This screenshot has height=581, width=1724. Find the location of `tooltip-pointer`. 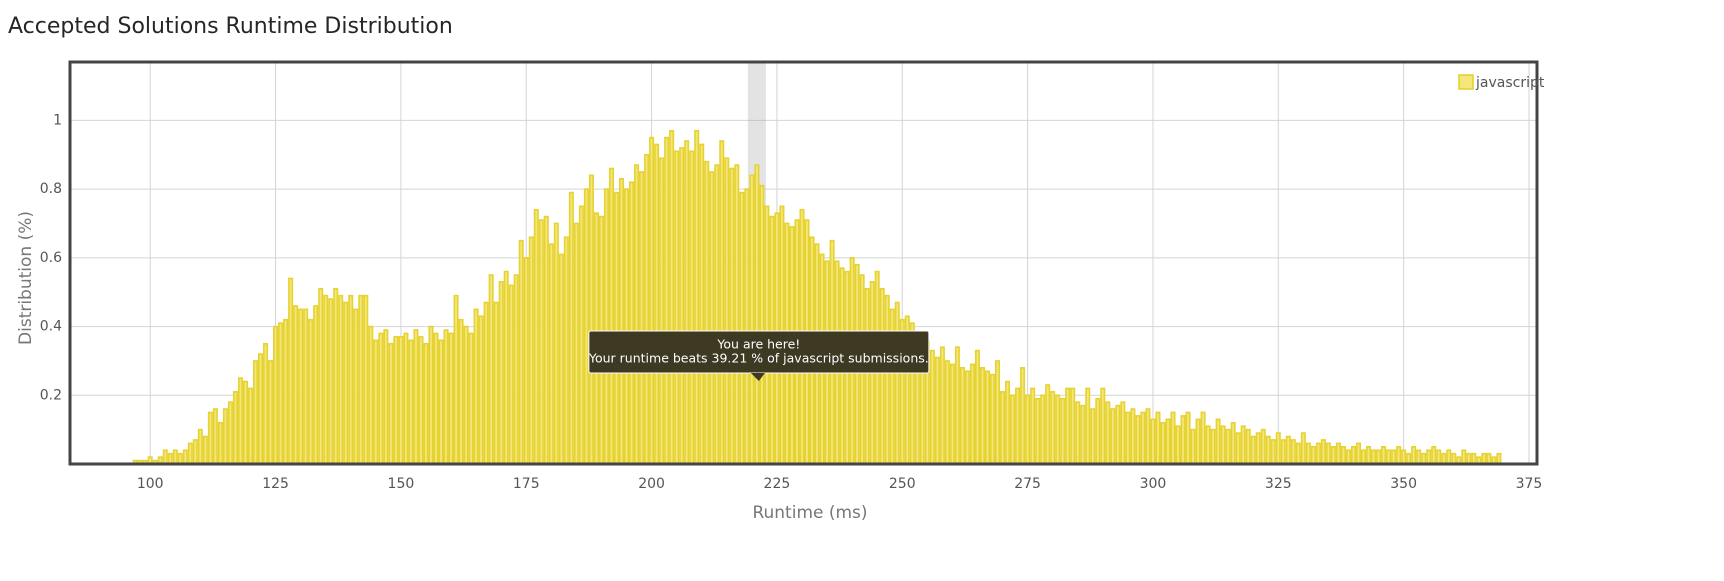

tooltip-pointer is located at coordinates (757, 377).